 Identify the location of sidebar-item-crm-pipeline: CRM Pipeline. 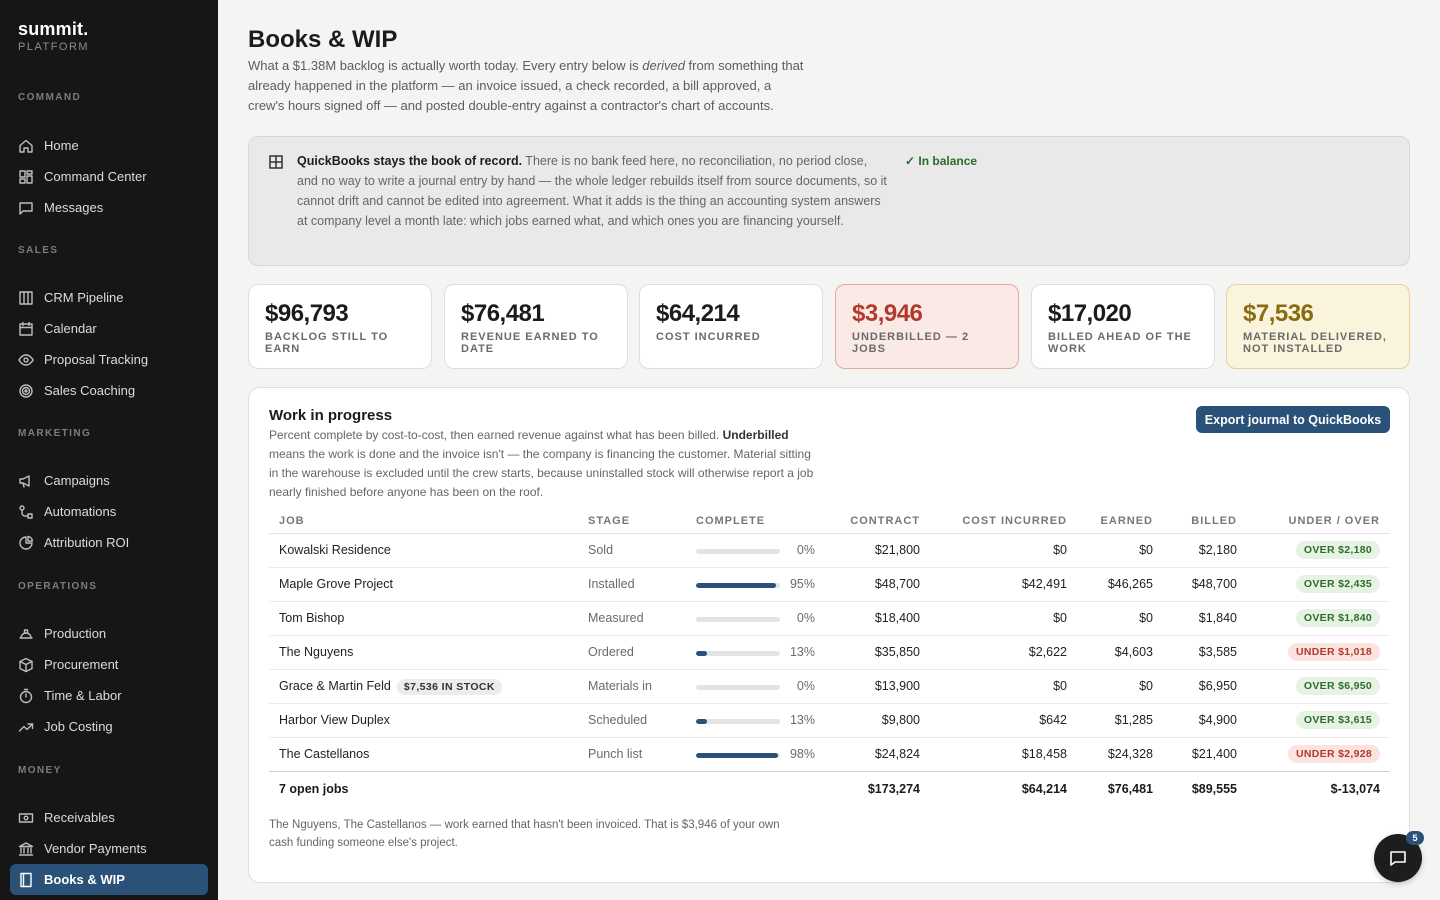
(109, 297).